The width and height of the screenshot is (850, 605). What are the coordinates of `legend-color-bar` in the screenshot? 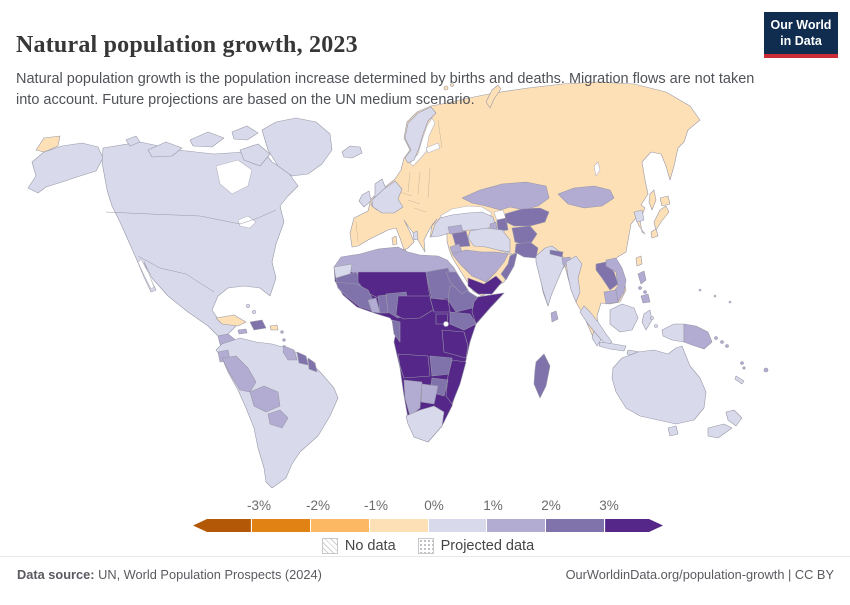 It's located at (428, 525).